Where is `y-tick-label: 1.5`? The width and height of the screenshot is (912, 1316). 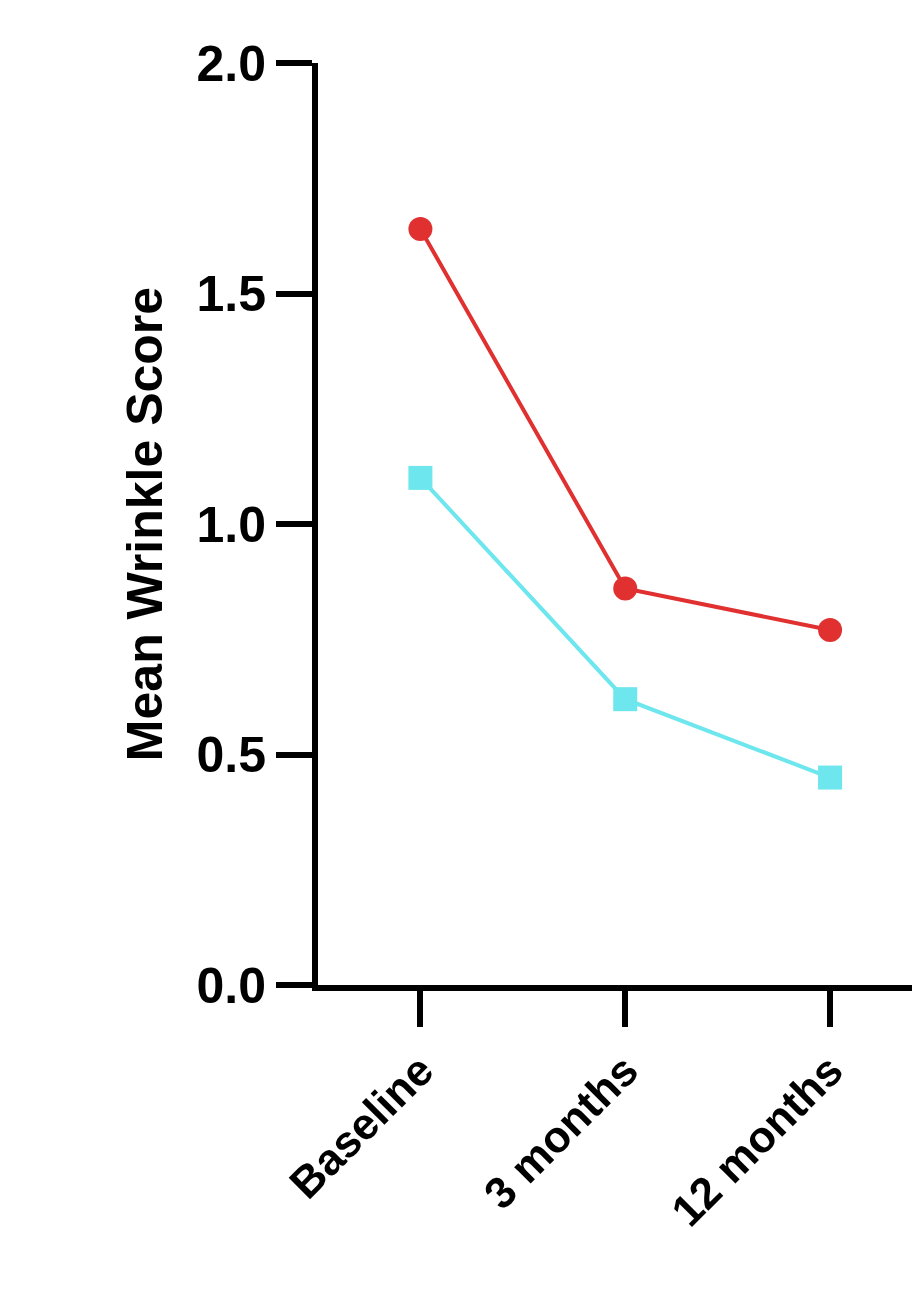
y-tick-label: 1.5 is located at coordinates (231, 294).